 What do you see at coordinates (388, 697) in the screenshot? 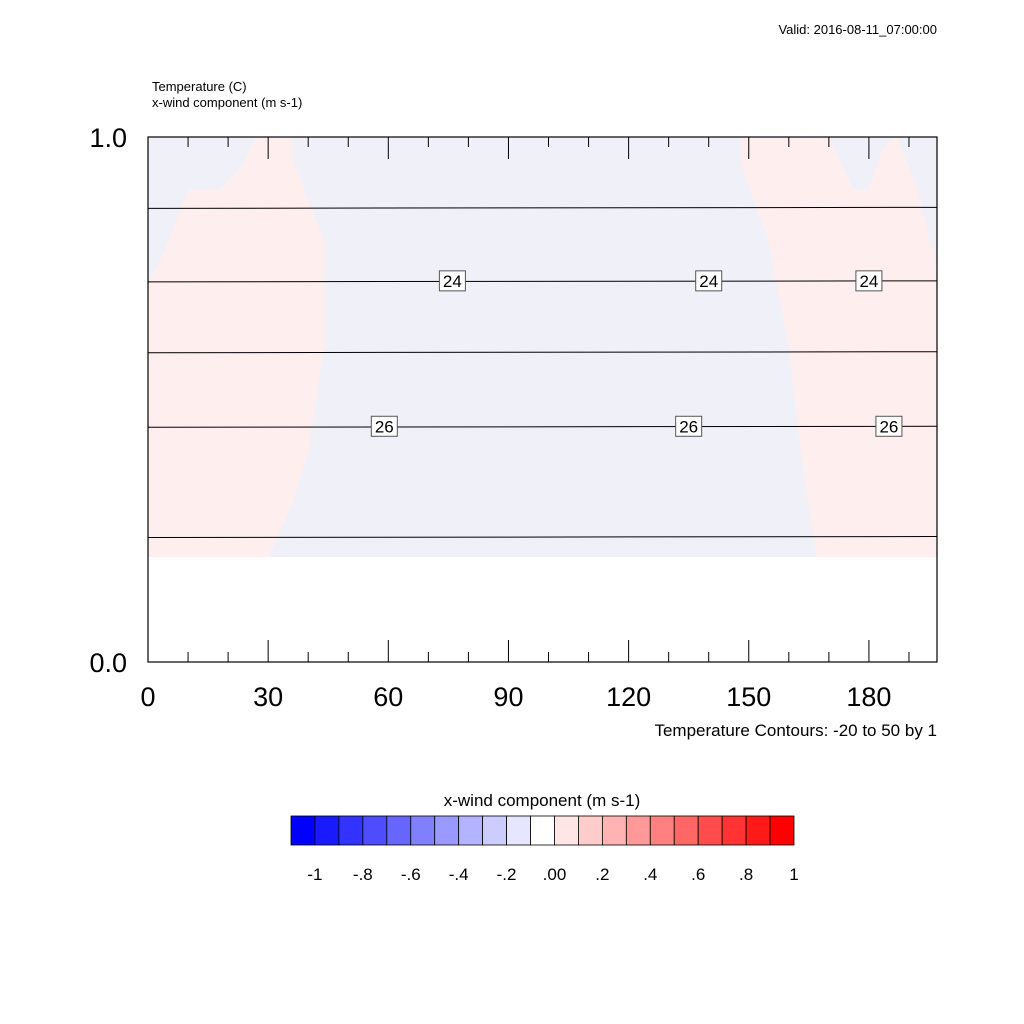
I see `x-tick-label: 60` at bounding box center [388, 697].